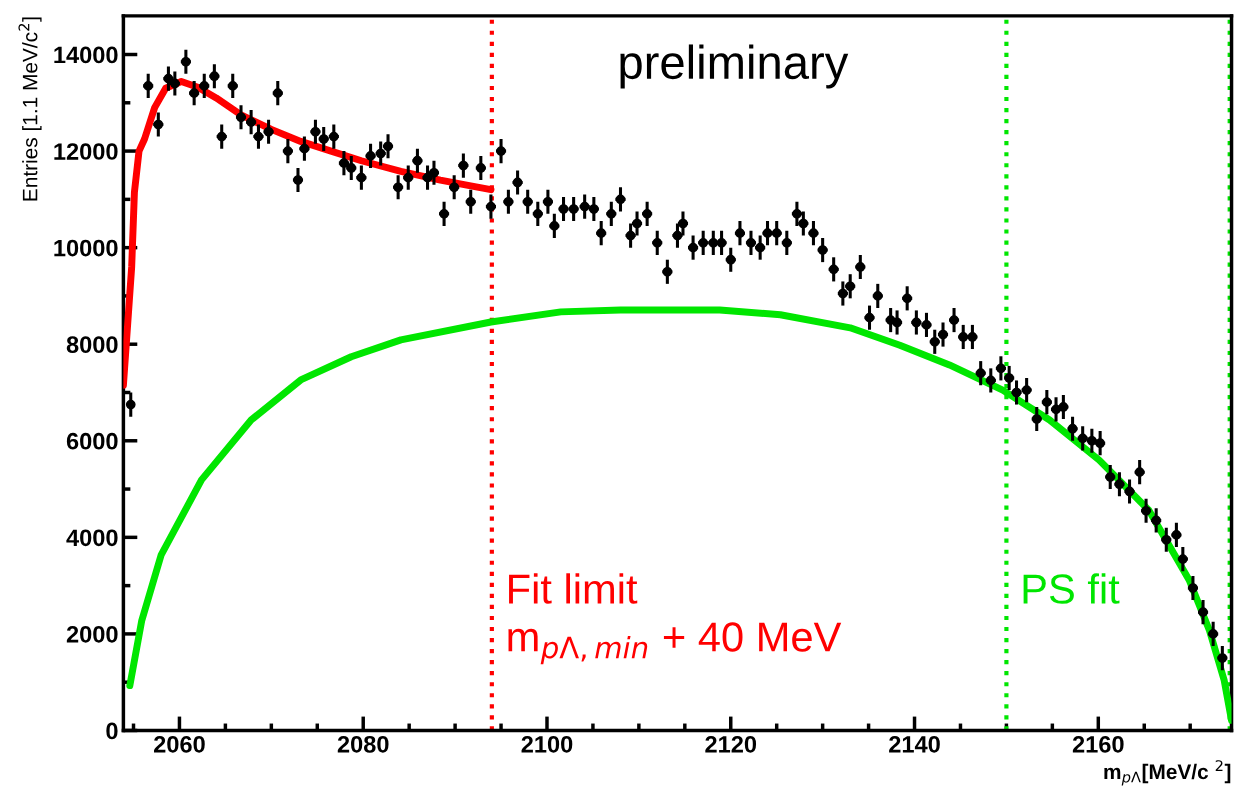 This screenshot has height=794, width=1234. Describe the element at coordinates (179, 744) in the screenshot. I see `x-tick-label: 2060` at that location.